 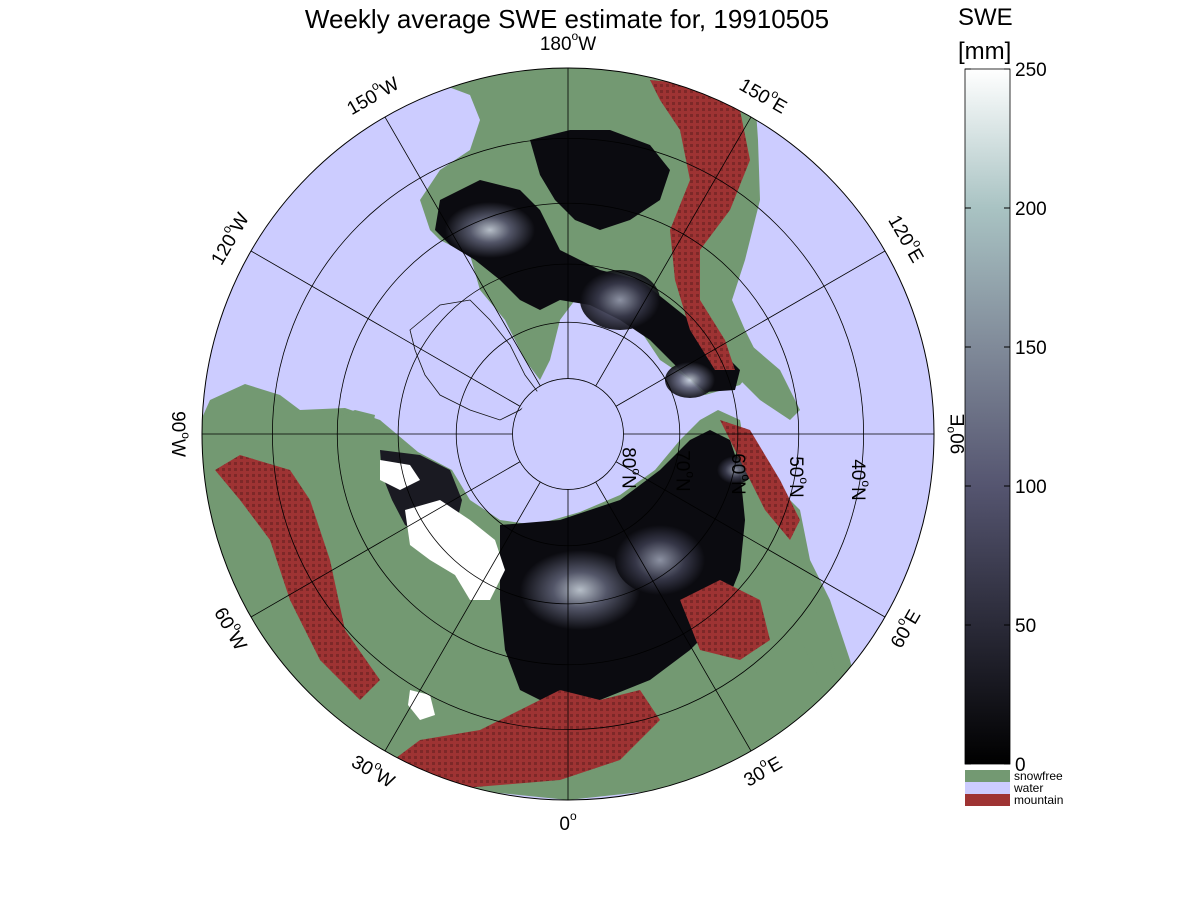 I want to click on colorbar-tick-label: 200, so click(x=1031, y=209).